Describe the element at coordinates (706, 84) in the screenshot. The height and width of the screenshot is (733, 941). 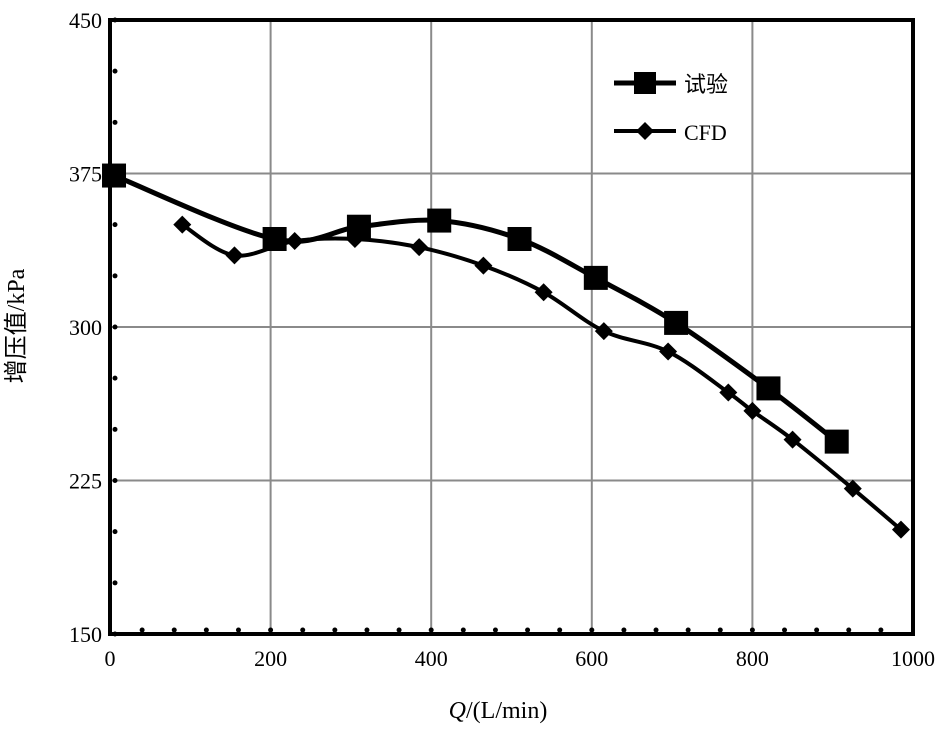
I see `legend-label-test: 试验` at that location.